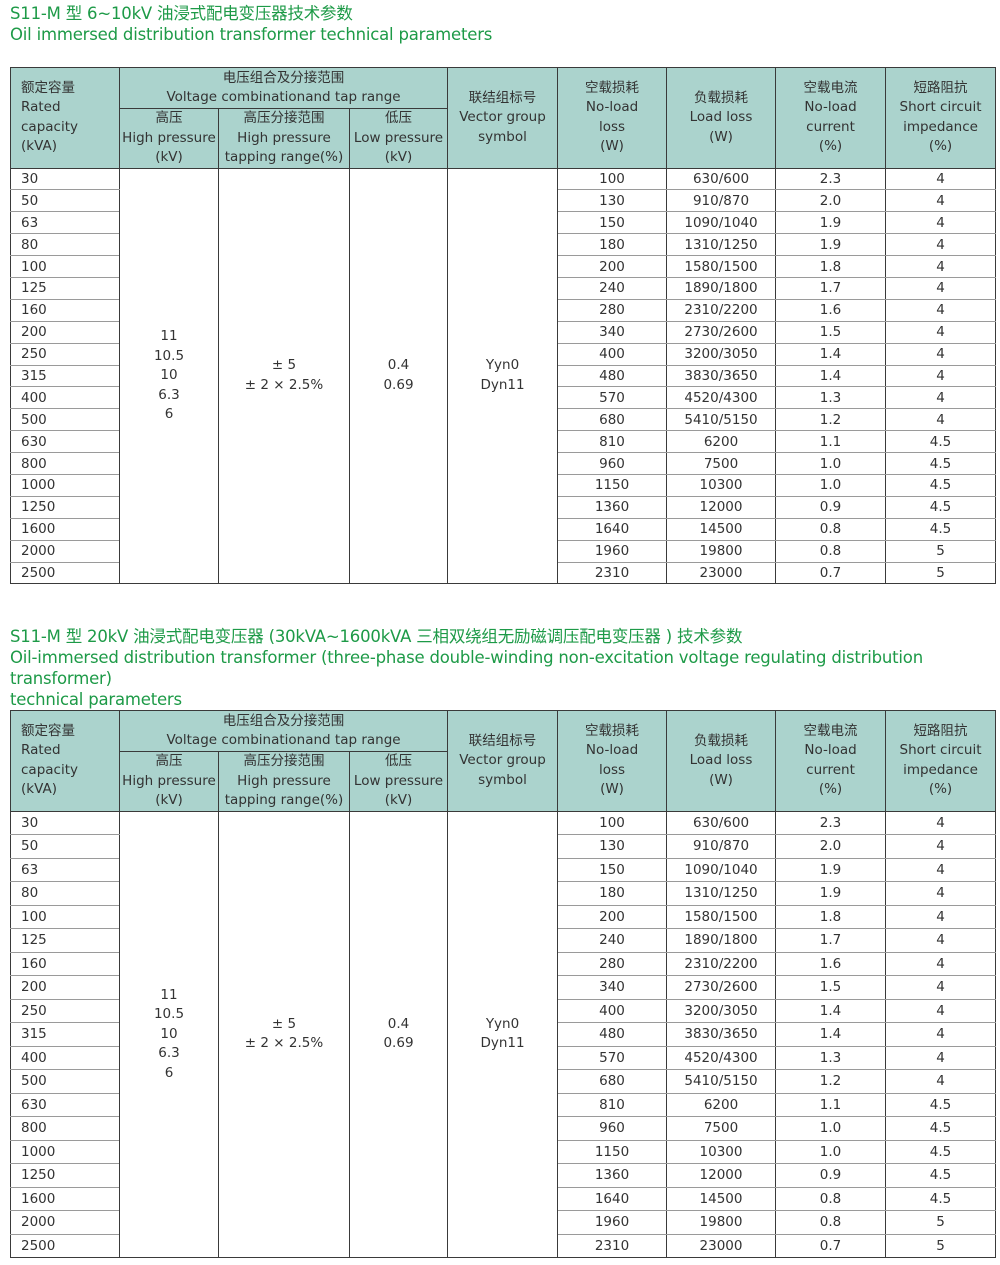 The width and height of the screenshot is (1000, 1265). What do you see at coordinates (65, 245) in the screenshot?
I see `cell-capacity: 80` at bounding box center [65, 245].